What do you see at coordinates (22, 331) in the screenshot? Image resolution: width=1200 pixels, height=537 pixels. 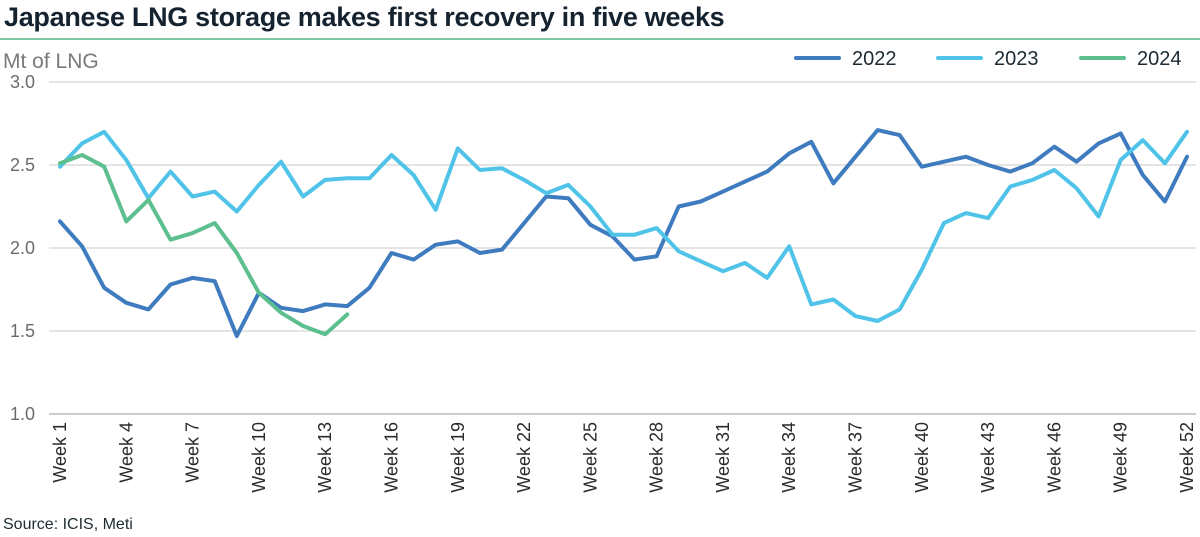 I see `y-tick-label: 1.5` at bounding box center [22, 331].